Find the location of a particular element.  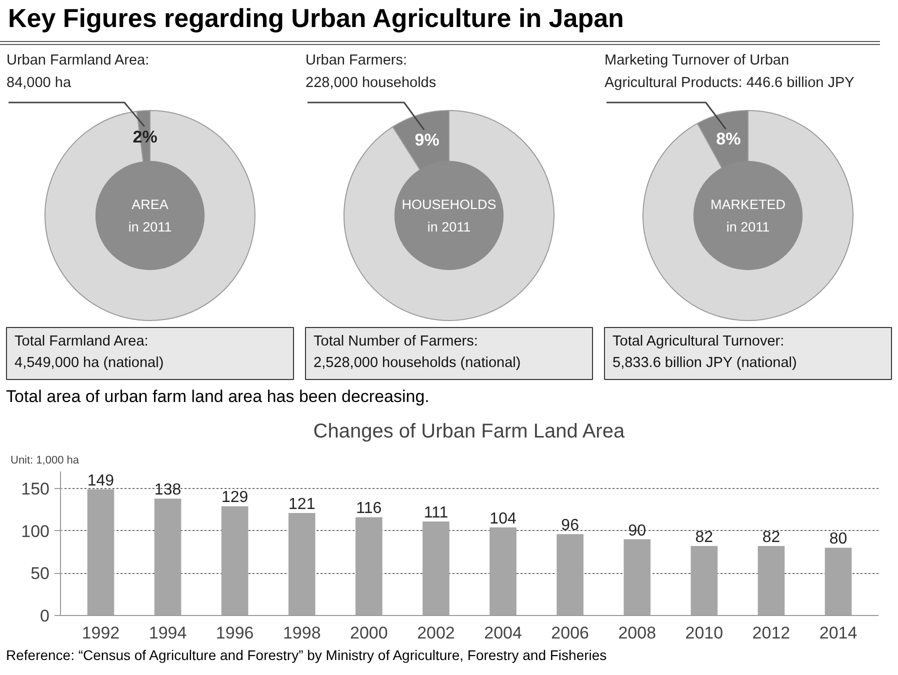

data-label: 104 is located at coordinates (503, 519).